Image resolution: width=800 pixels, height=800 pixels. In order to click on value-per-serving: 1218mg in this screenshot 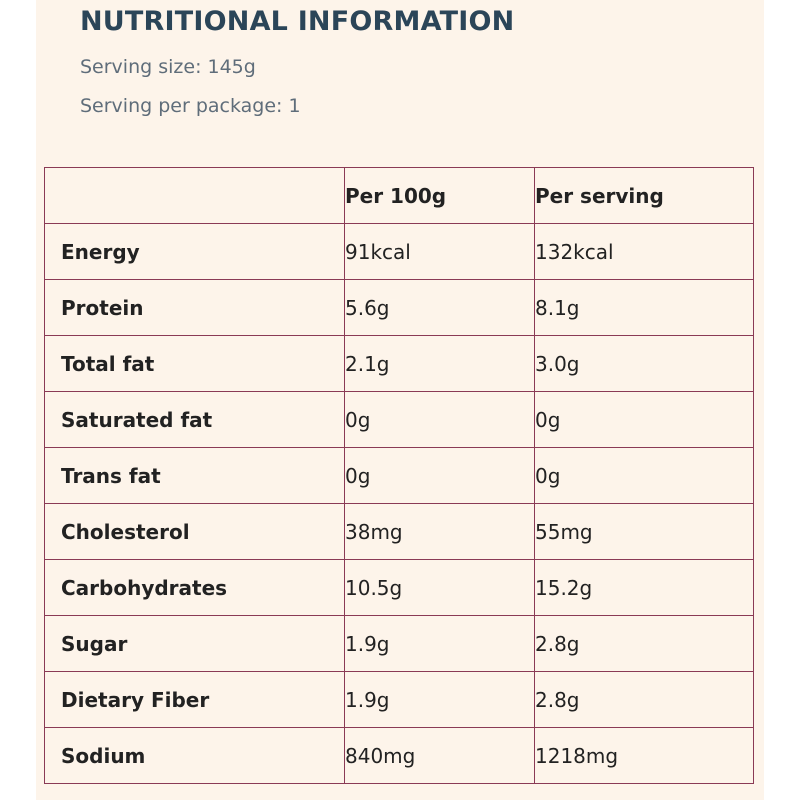, I will do `click(644, 755)`.